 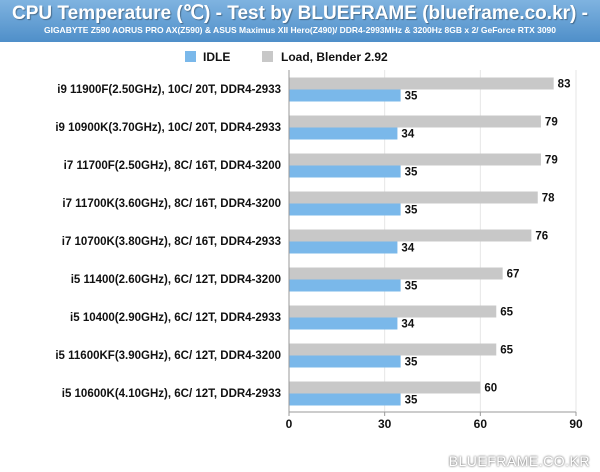 What do you see at coordinates (171, 394) in the screenshot?
I see `category-label: i5 10600K(4.10GHz), 6C/ 12T, DDR4-2933` at bounding box center [171, 394].